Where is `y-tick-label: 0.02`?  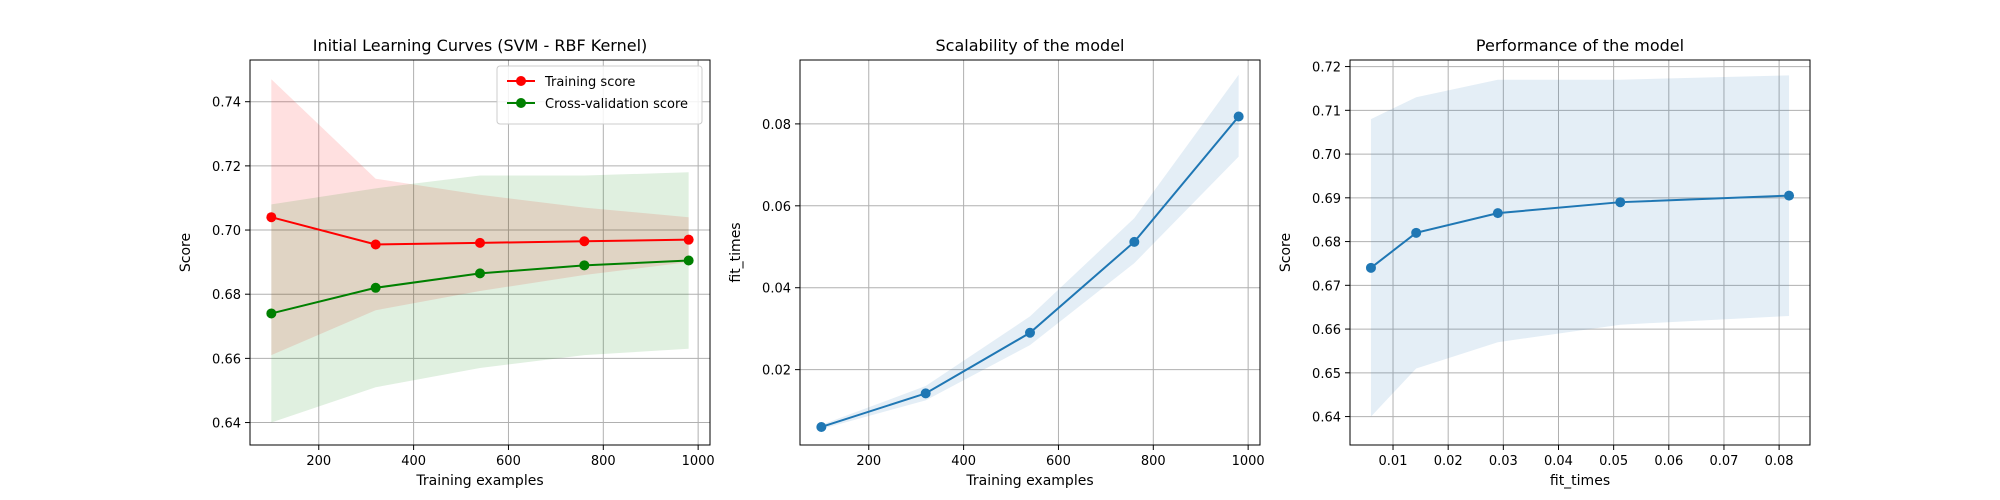 y-tick-label: 0.02 is located at coordinates (776, 371).